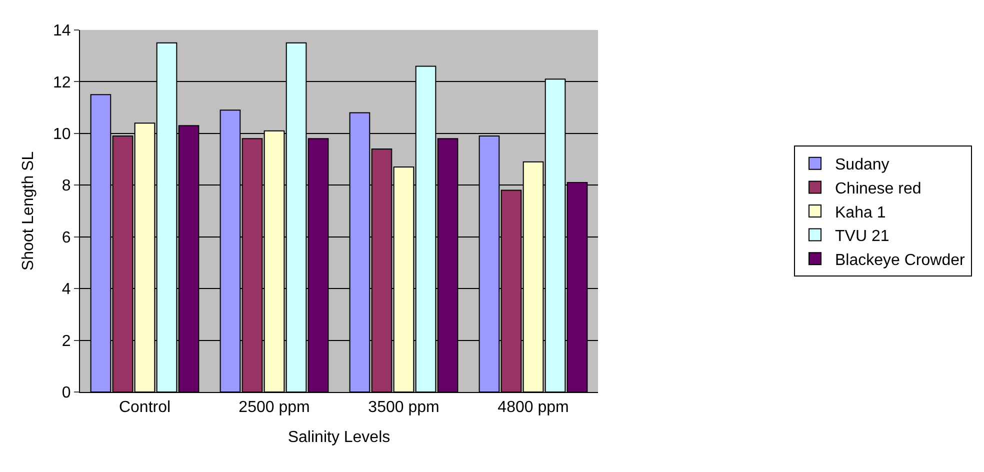  What do you see at coordinates (28, 211) in the screenshot?
I see `y-axis-title: Shoot Length SL` at bounding box center [28, 211].